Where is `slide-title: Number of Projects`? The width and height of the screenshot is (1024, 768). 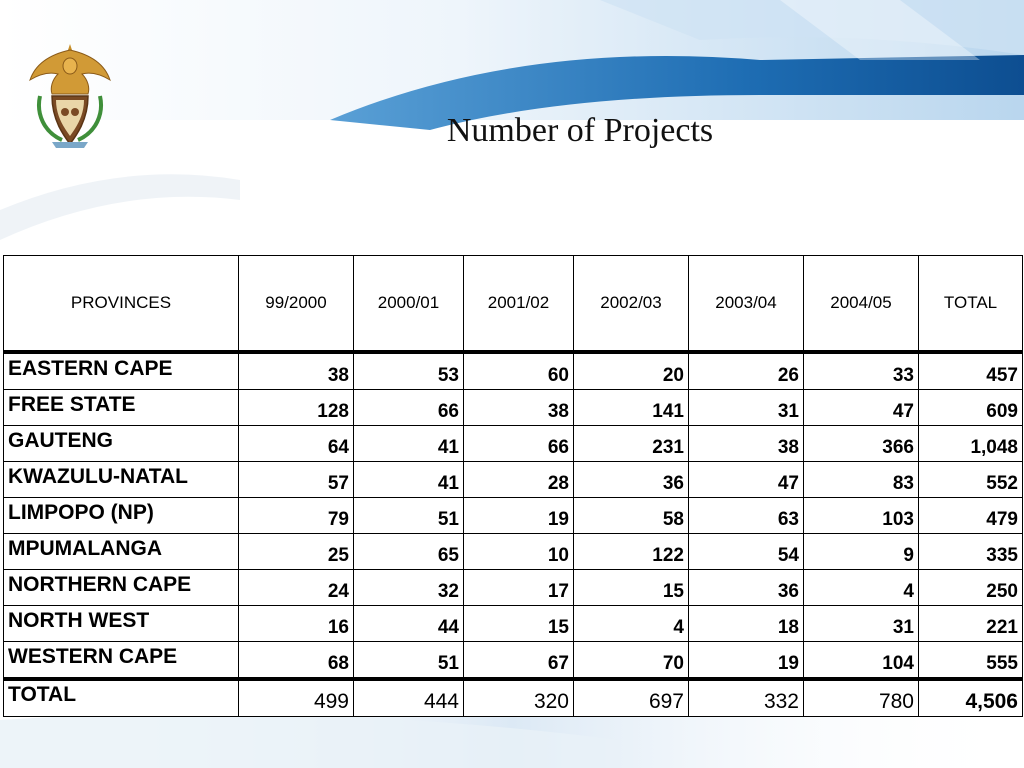 slide-title: Number of Projects is located at coordinates (580, 130).